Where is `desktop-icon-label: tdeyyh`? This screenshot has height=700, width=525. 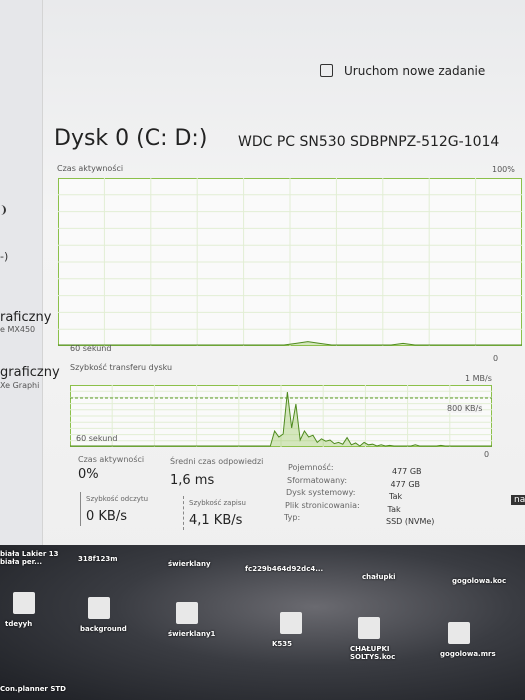
desktop-icon-label: tdeyyh is located at coordinates (19, 624).